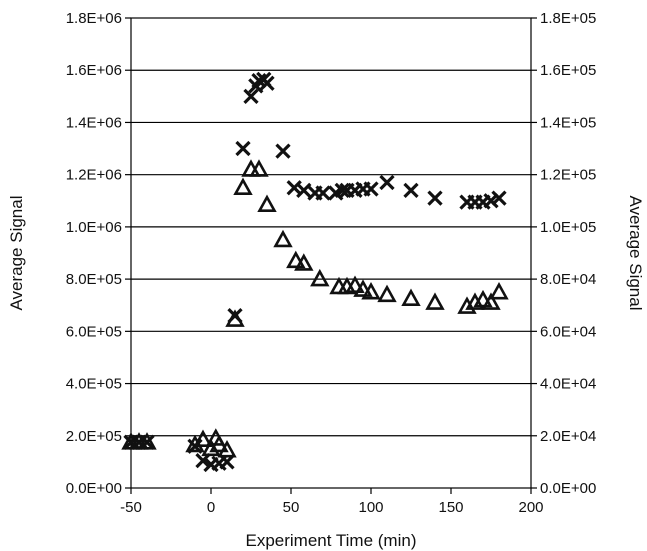  I want to click on y-tick-label: 6.0E+05, so click(94, 331).